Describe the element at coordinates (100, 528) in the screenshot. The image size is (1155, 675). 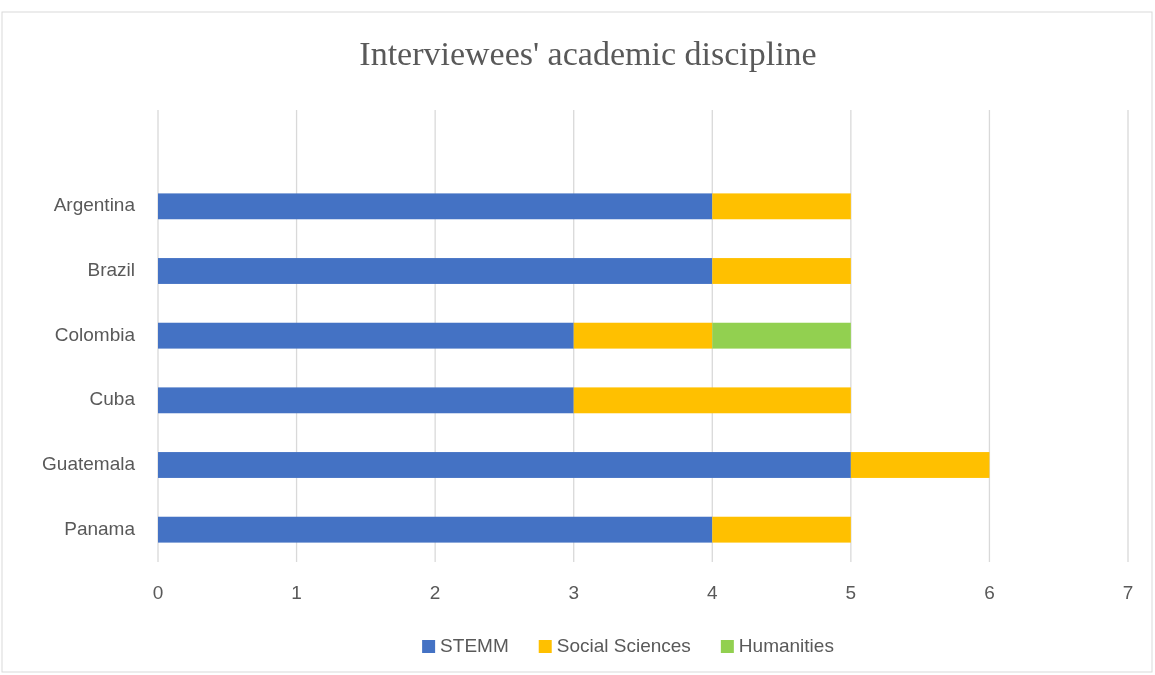
I see `y-tick-label: Panama` at that location.